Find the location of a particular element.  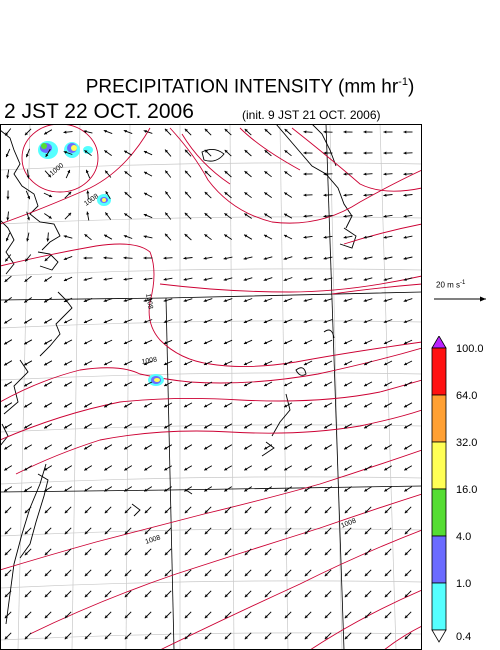

page-title: PRECIPITATION INTENSITY (mm hr-1) is located at coordinates (250, 87).